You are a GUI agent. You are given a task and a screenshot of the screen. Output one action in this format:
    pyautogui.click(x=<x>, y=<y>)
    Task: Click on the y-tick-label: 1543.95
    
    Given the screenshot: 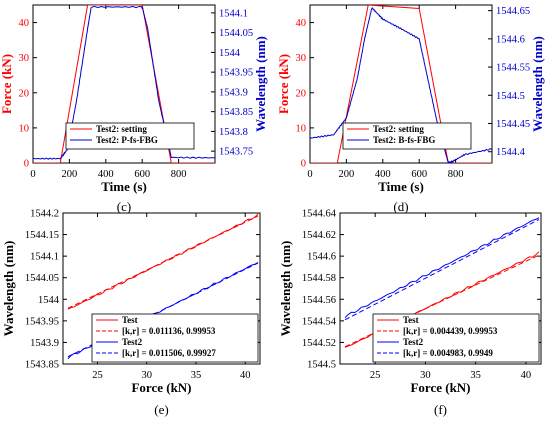 What is the action you would take?
    pyautogui.click(x=42, y=321)
    